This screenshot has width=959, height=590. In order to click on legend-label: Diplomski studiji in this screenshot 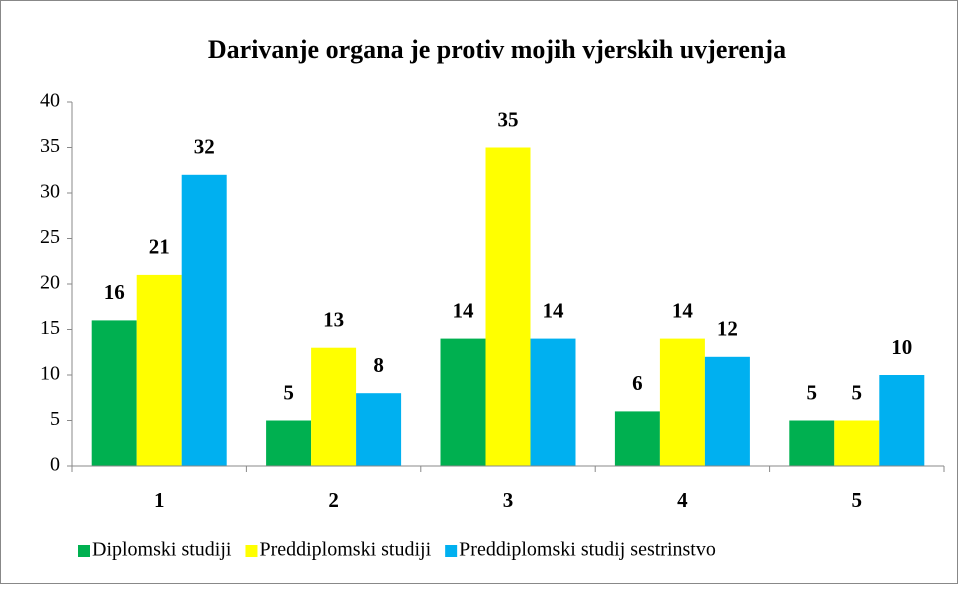, I will do `click(162, 550)`.